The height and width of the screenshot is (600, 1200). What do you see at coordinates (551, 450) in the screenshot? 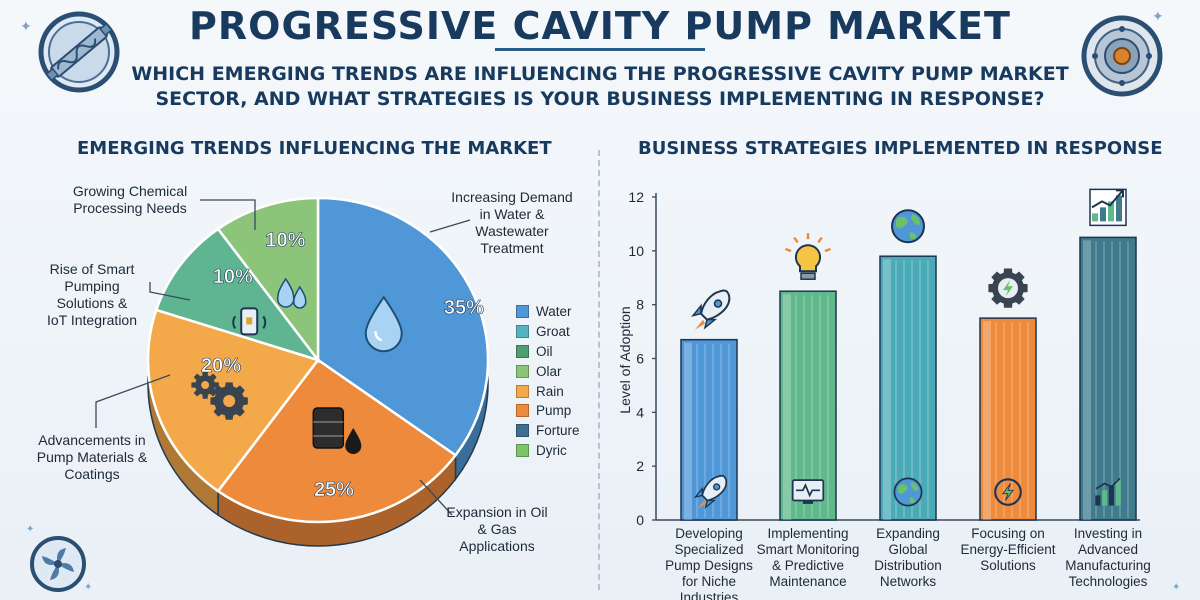
I see `legend-label: Dyric` at bounding box center [551, 450].